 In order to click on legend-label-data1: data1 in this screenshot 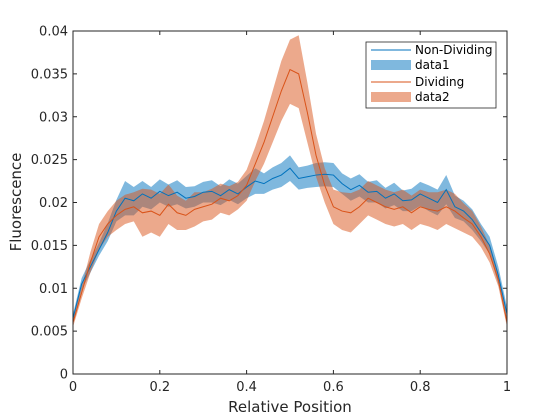, I will do `click(432, 65)`.